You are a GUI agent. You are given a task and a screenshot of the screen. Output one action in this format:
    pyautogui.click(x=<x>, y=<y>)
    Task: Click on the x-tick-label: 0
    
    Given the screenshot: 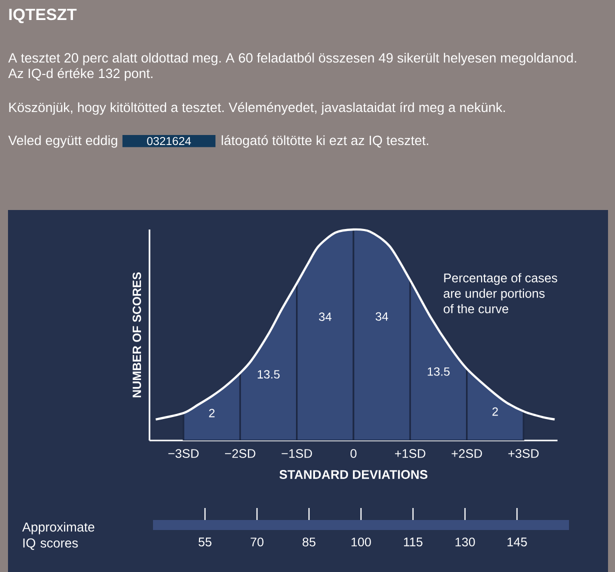 What is the action you would take?
    pyautogui.click(x=353, y=453)
    